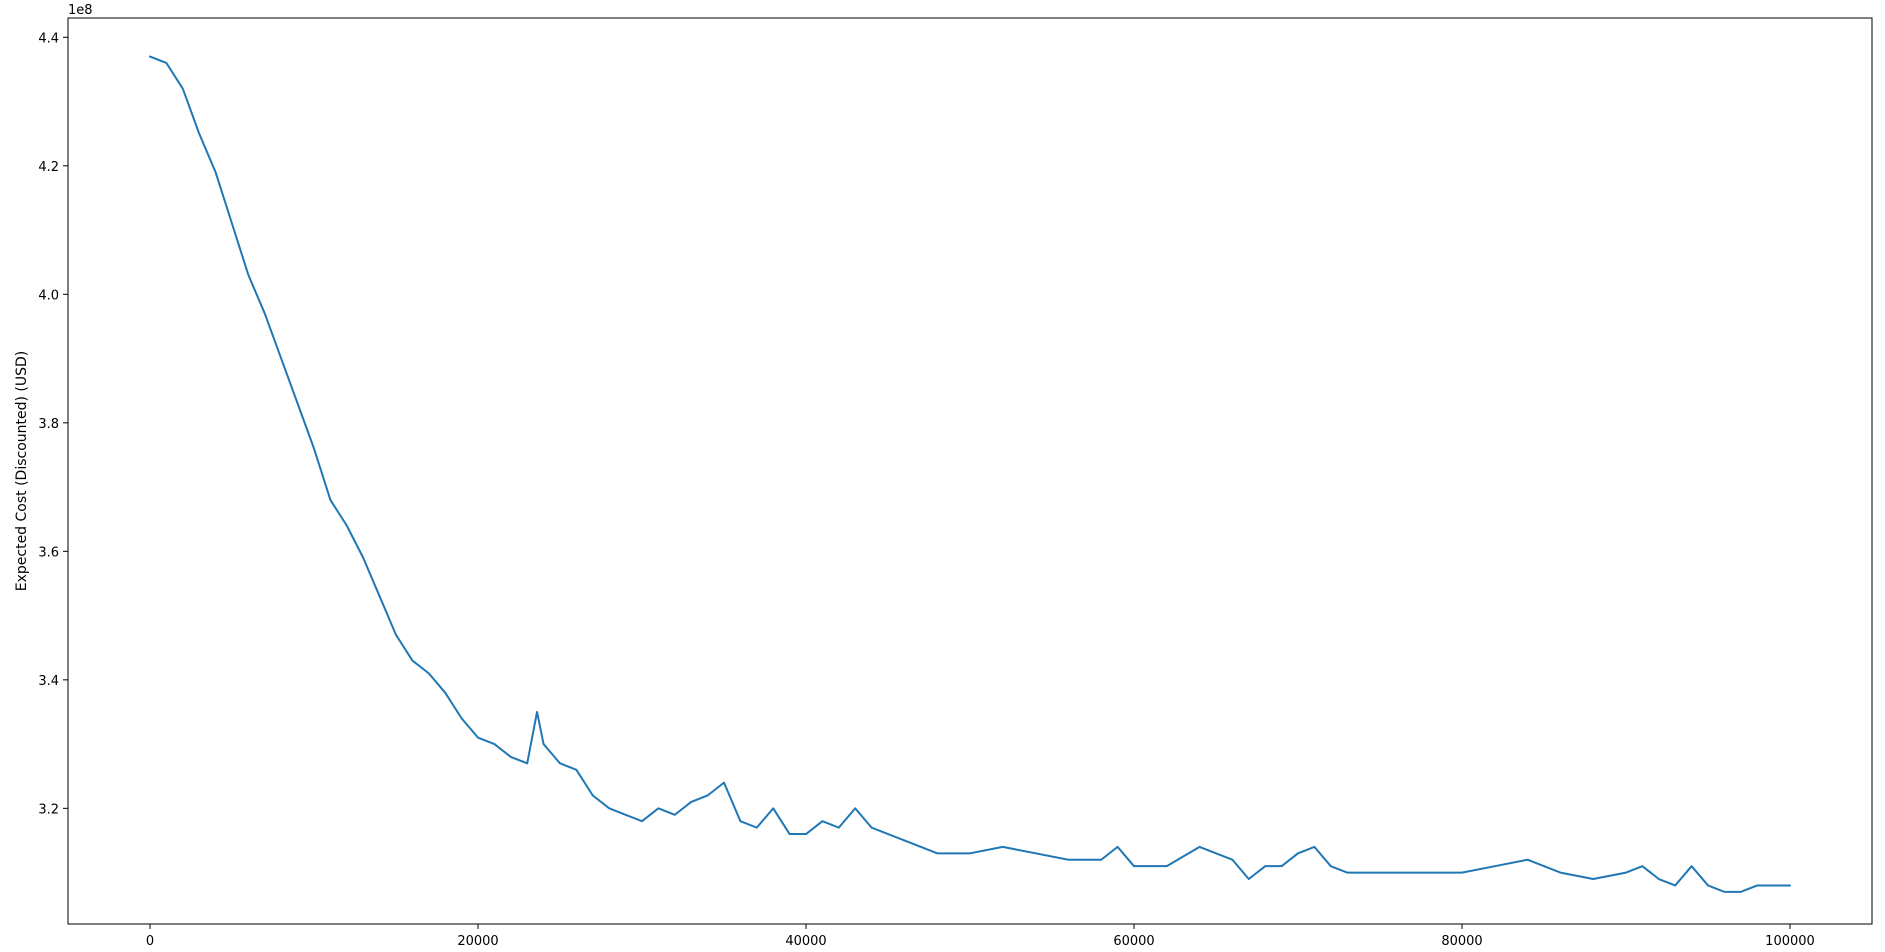 This screenshot has width=1885, height=952. I want to click on y-offset-text: 1e8, so click(80, 10).